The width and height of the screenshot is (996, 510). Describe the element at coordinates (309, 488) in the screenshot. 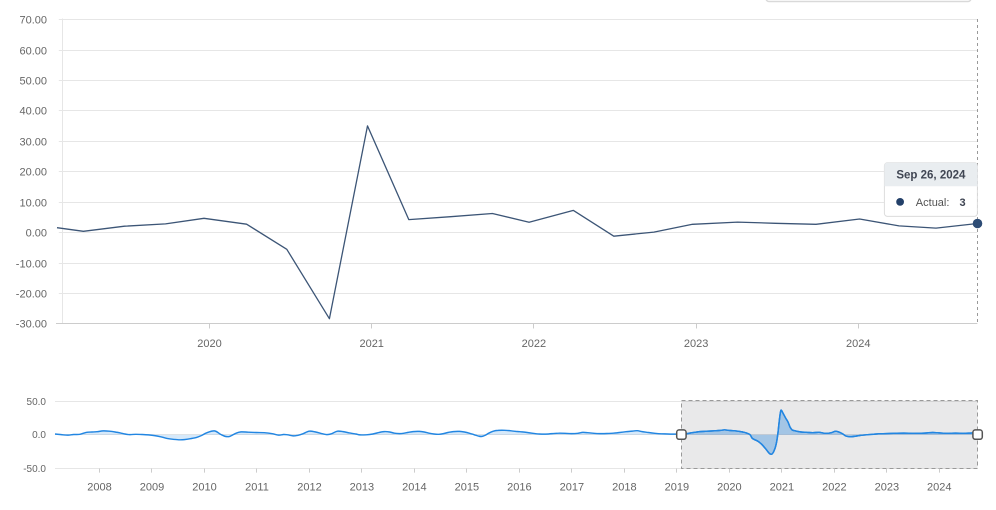

I see `svg-text: 2012` at that location.